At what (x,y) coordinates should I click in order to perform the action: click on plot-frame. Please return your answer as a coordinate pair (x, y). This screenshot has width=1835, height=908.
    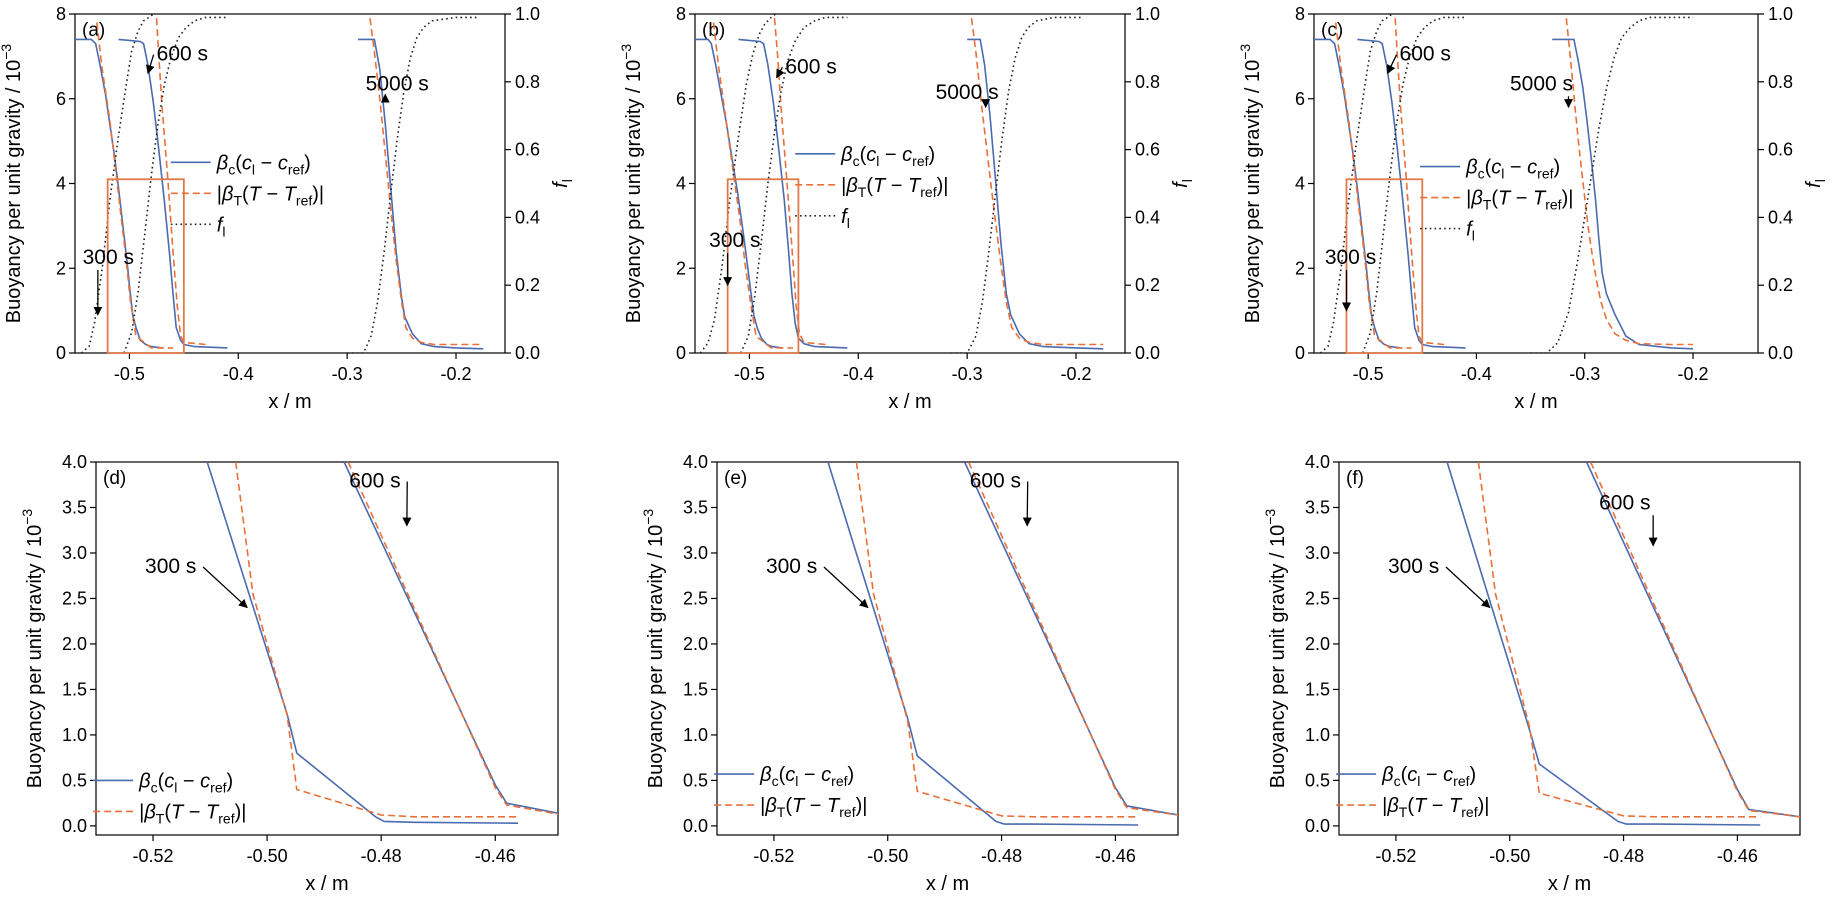
    Looking at the image, I should click on (1569, 648).